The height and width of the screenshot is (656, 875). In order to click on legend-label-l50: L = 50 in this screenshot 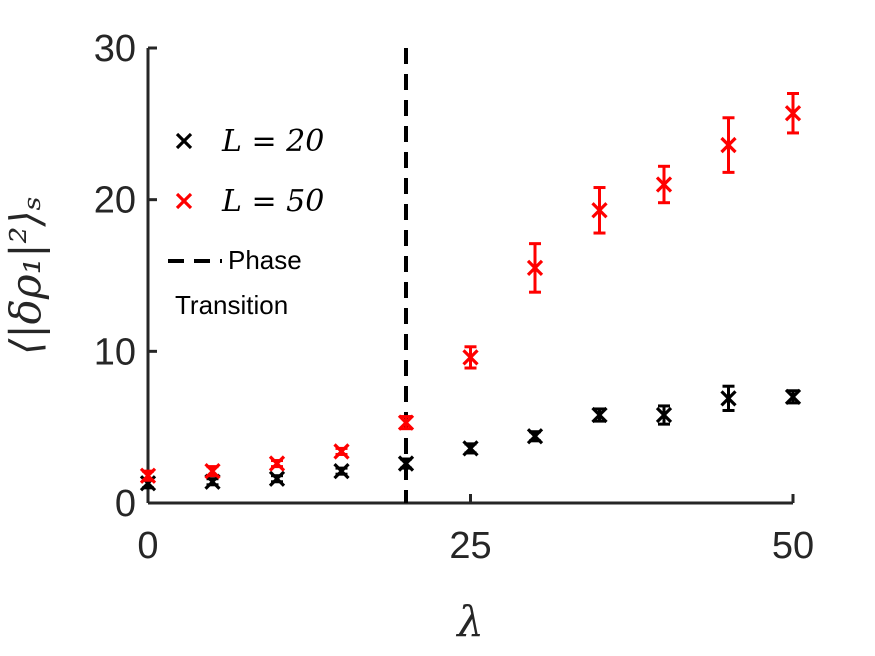, I will do `click(272, 201)`.